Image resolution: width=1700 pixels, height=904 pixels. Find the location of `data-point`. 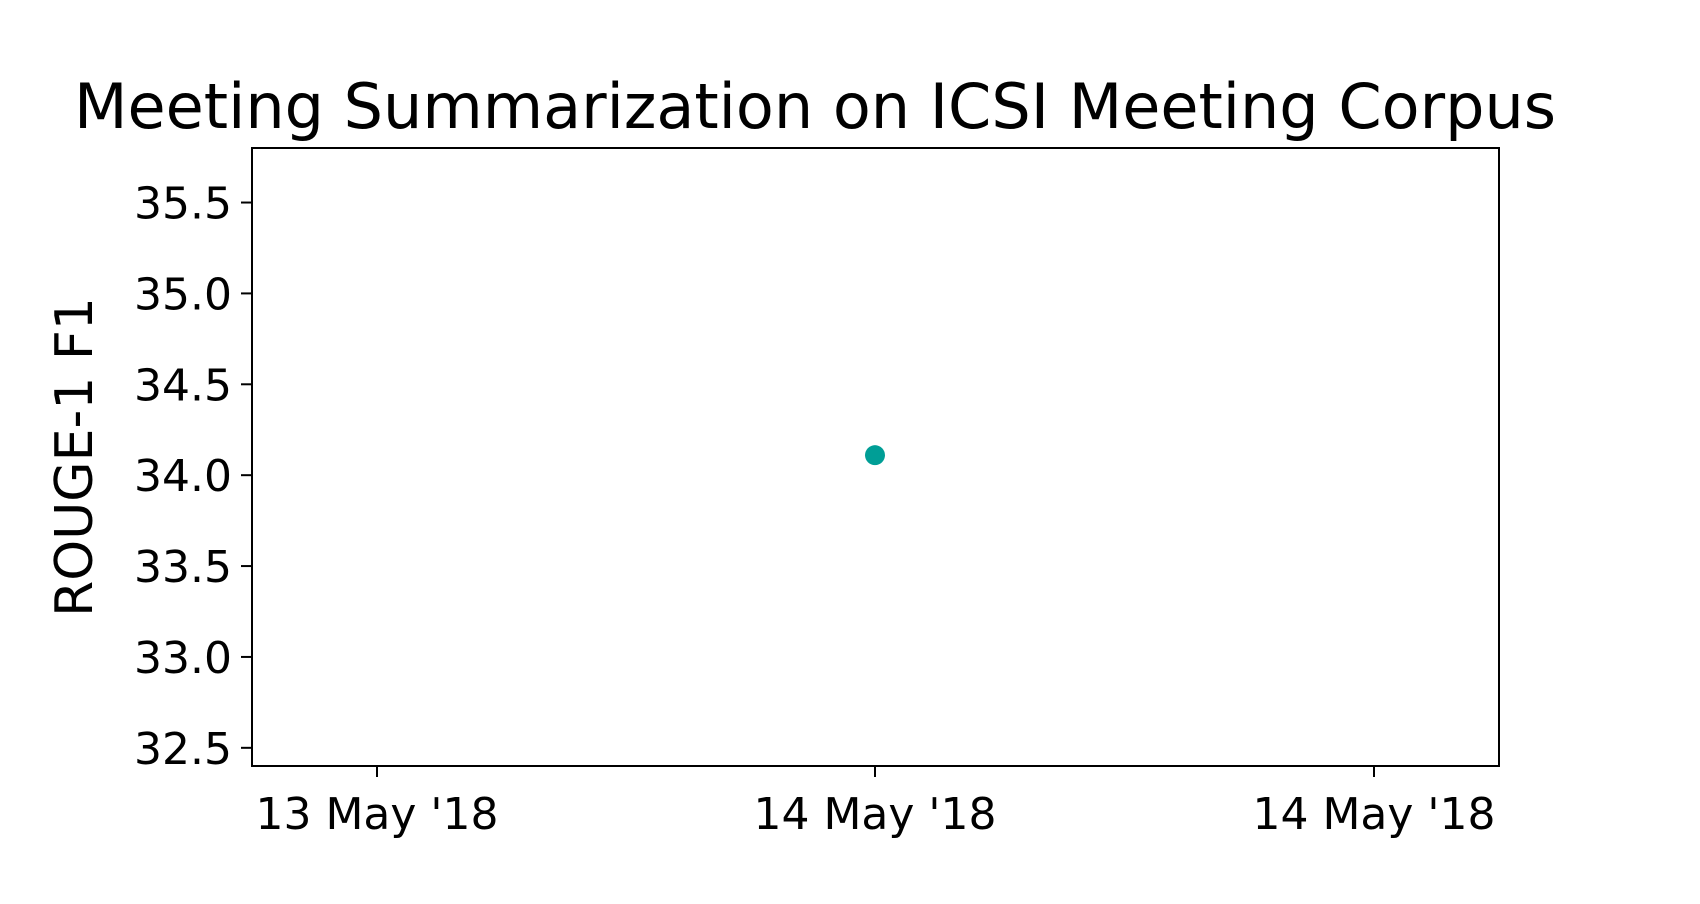

data-point is located at coordinates (875, 455).